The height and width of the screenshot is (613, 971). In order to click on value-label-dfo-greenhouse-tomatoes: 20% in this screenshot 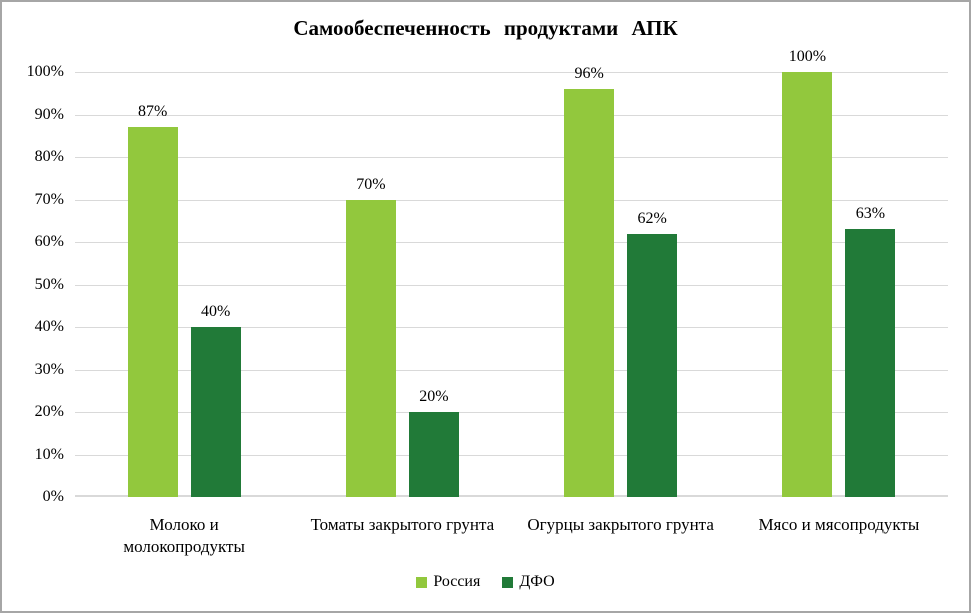, I will do `click(434, 396)`.